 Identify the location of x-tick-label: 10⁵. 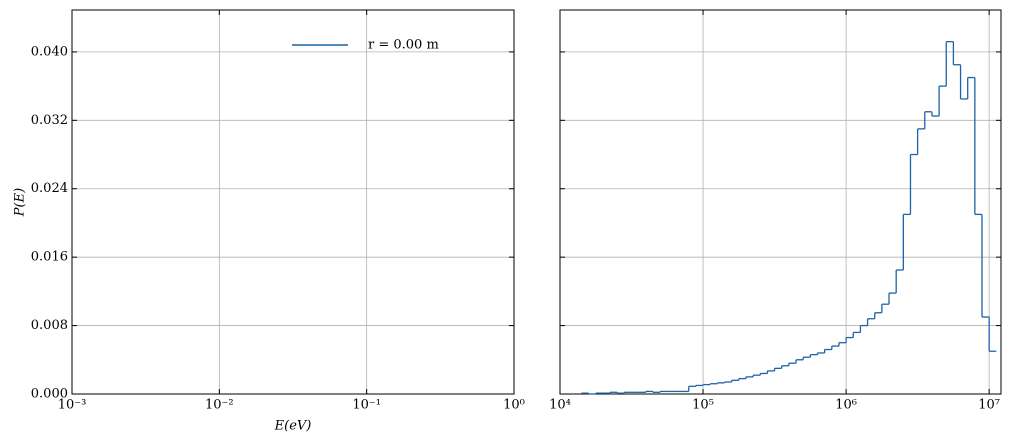
(703, 405).